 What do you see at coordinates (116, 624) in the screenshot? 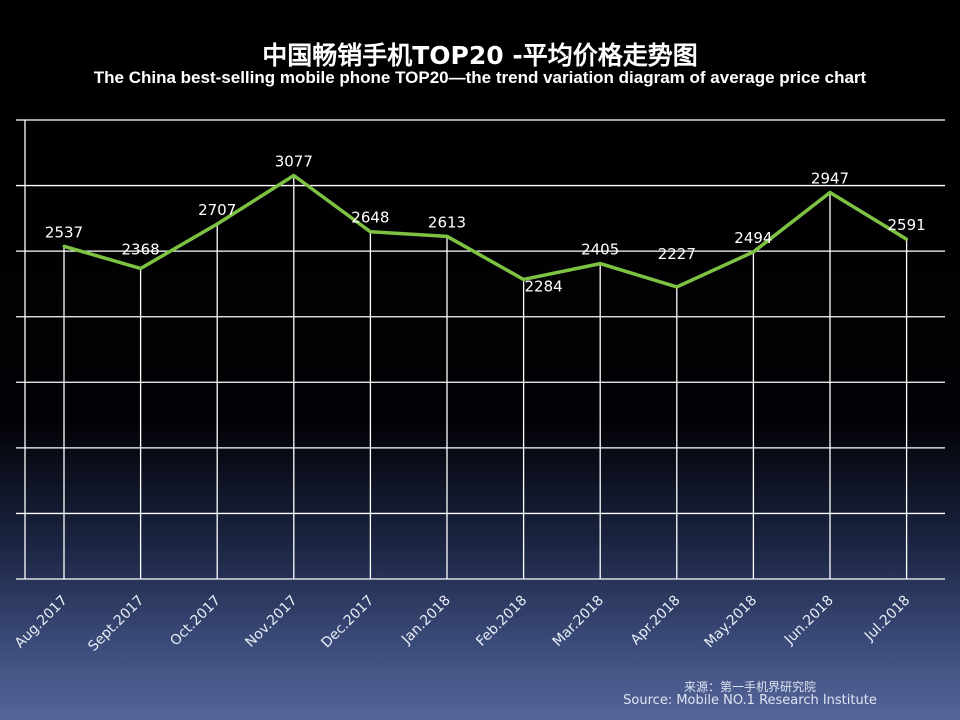
I see `x-tick-label: Sept.2017` at bounding box center [116, 624].